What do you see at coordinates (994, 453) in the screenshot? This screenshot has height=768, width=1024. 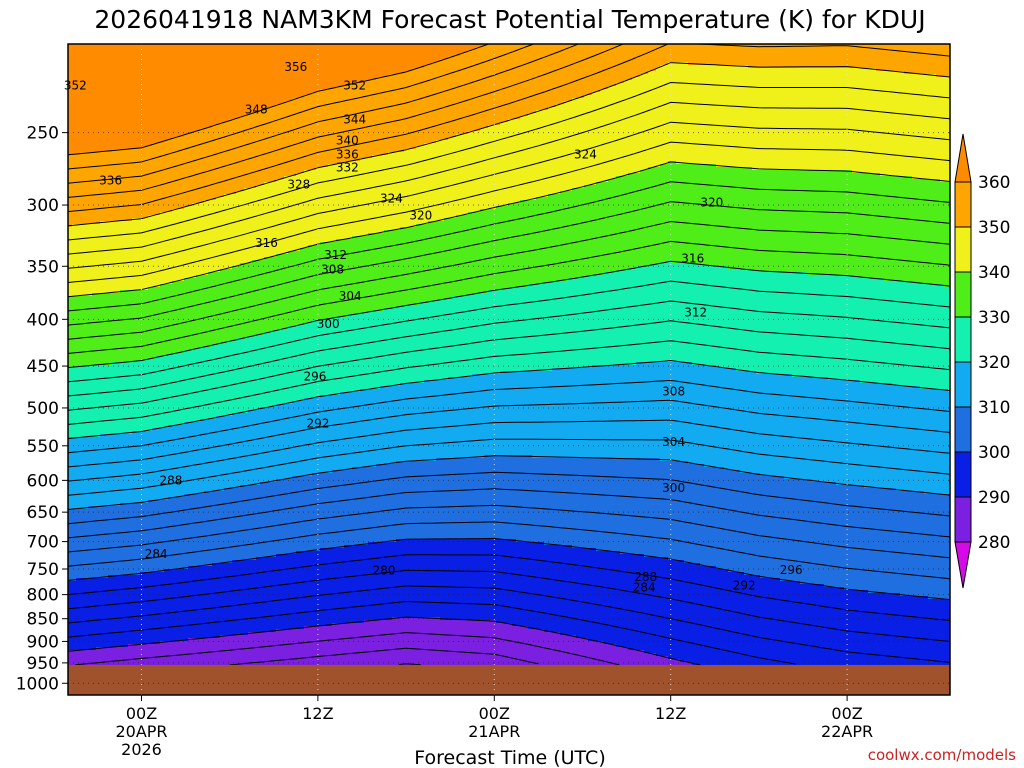 I see `colorbar-label: 300` at bounding box center [994, 453].